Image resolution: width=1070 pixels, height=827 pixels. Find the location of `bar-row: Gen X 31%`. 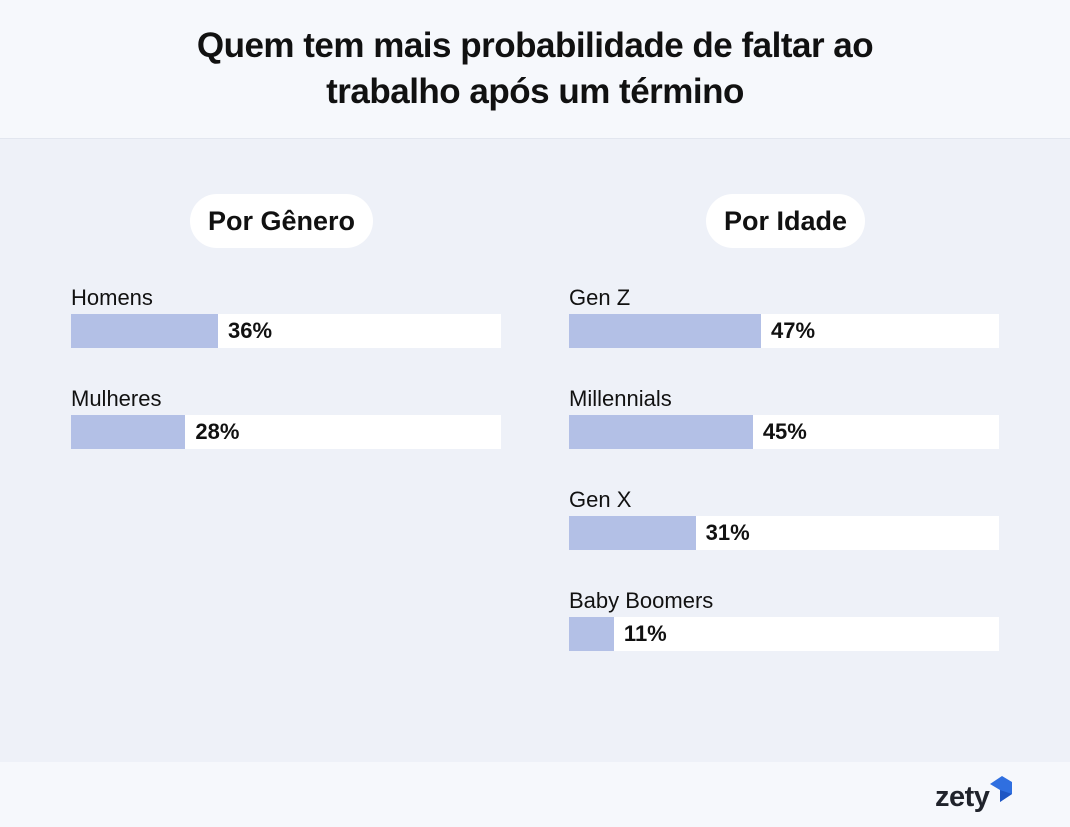

bar-row: Gen X 31% is located at coordinates (784, 536).